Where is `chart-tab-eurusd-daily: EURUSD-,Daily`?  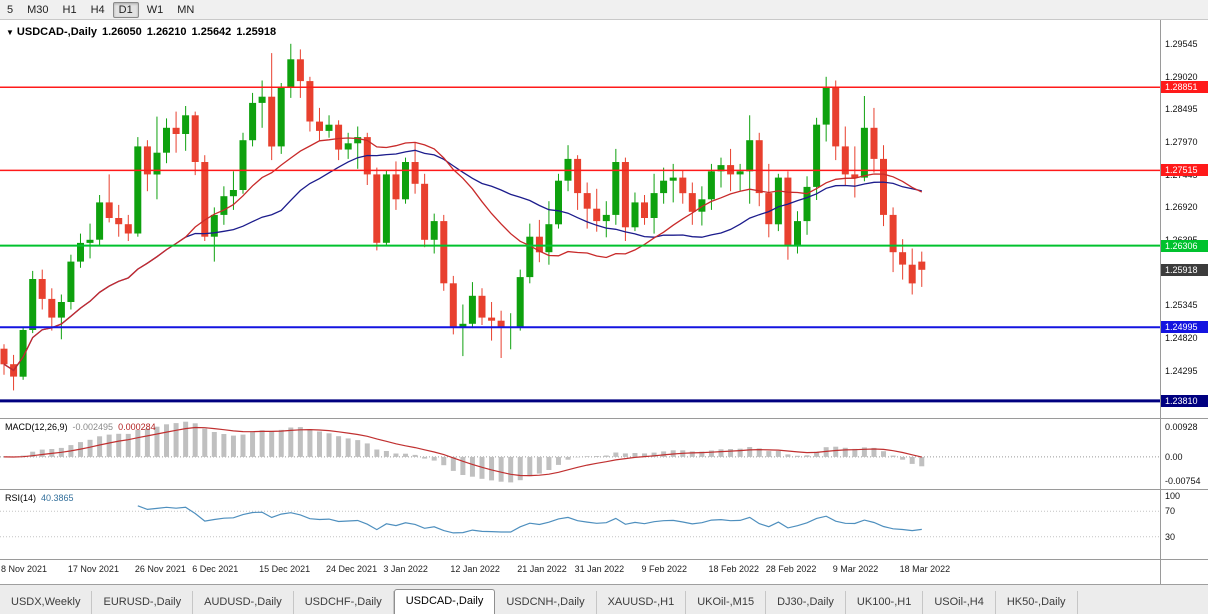 chart-tab-eurusd-daily: EURUSD-,Daily is located at coordinates (143, 602).